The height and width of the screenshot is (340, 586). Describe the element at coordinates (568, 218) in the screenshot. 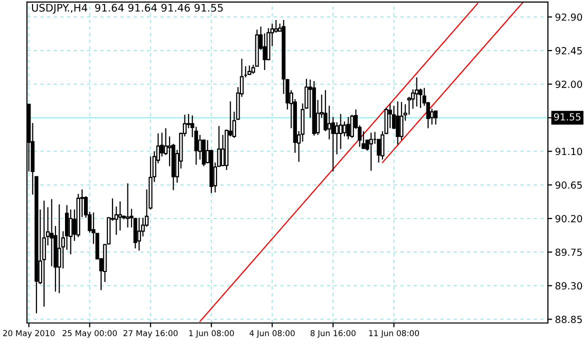

I see `y-tick-label: 90.20` at that location.